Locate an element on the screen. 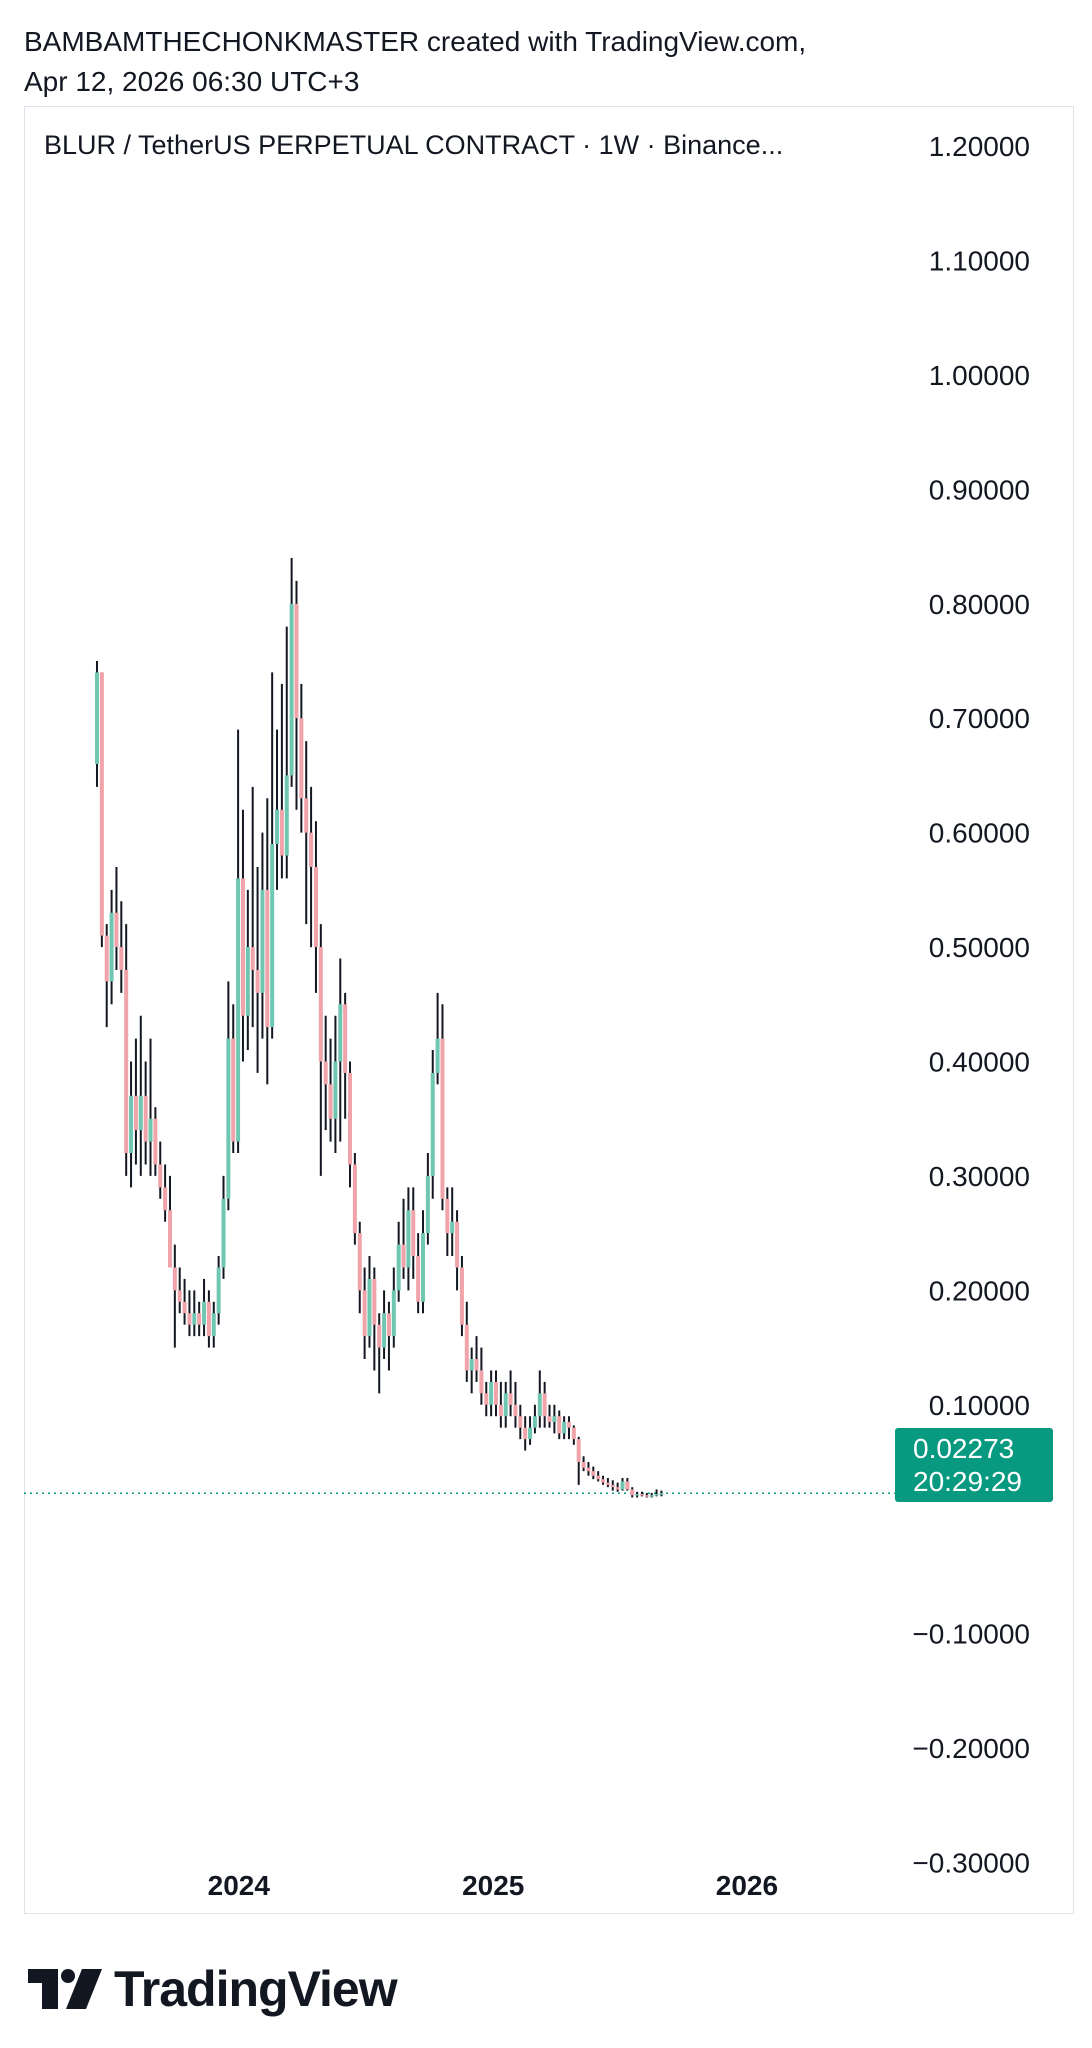  bar-countdown: 20:29:29 is located at coordinates (967, 1481).